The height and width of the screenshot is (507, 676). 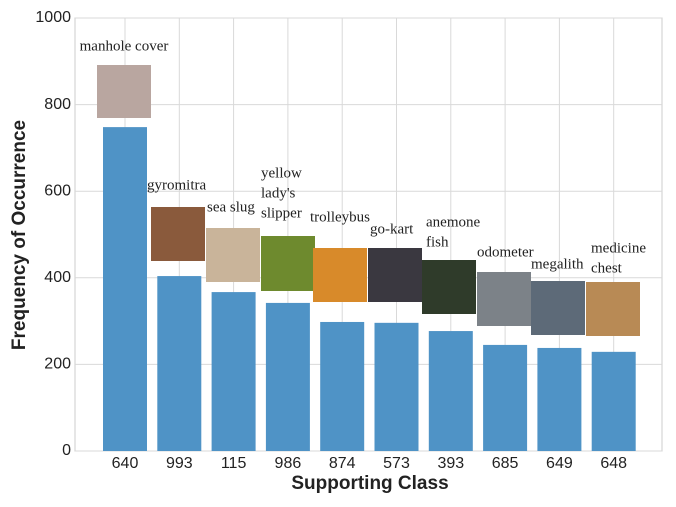 What do you see at coordinates (57, 277) in the screenshot?
I see `y-tick-label: 400` at bounding box center [57, 277].